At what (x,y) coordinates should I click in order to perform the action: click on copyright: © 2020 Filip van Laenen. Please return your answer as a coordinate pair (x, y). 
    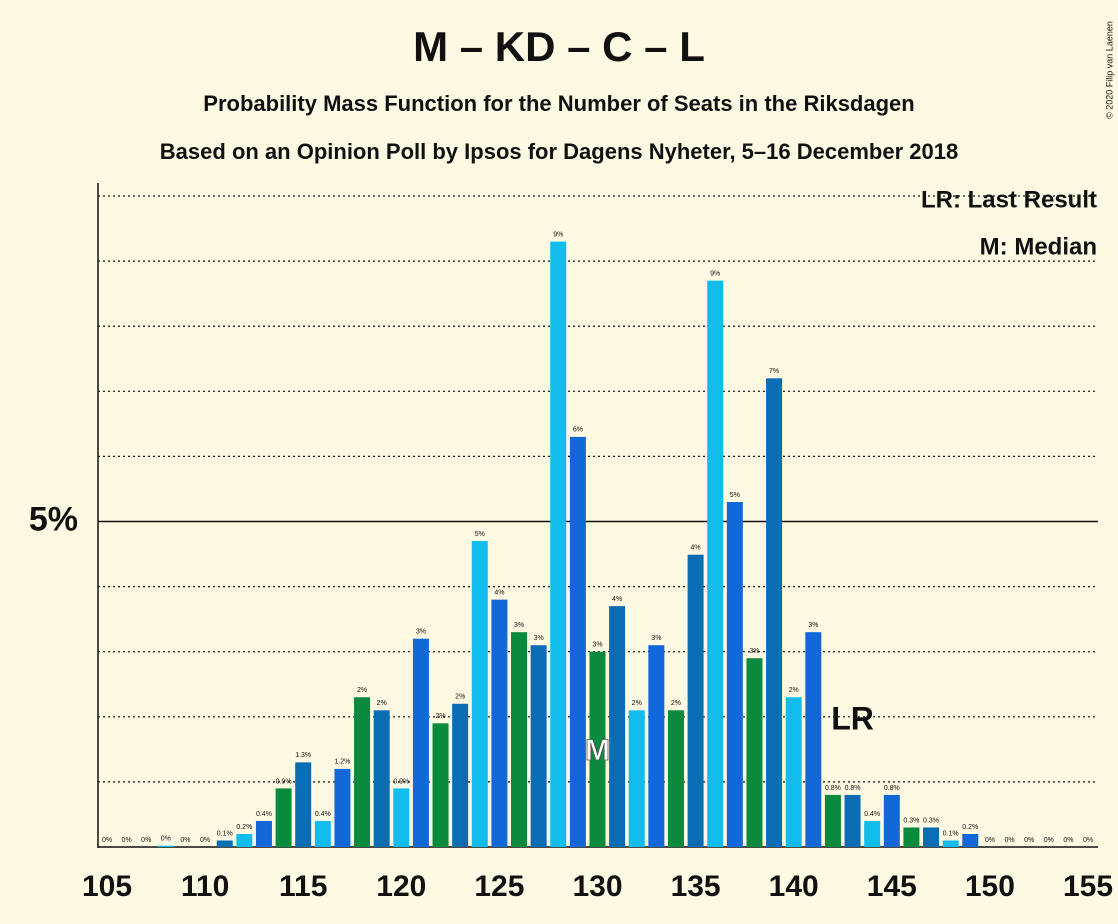
    Looking at the image, I should click on (1109, 70).